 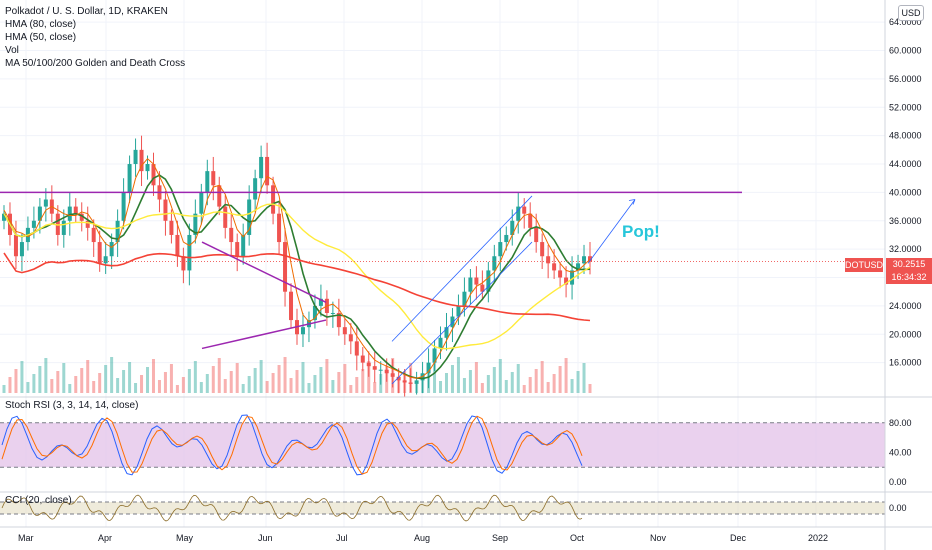 I want to click on x-tick-label: Apr, so click(x=105, y=538).